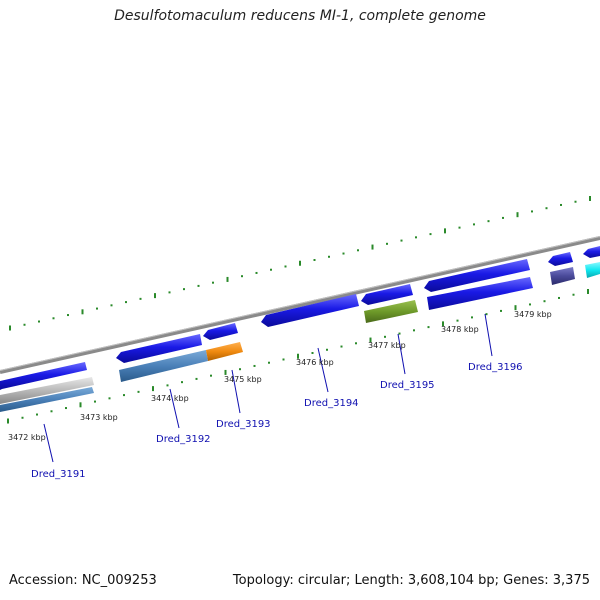 The width and height of the screenshot is (600, 600). Describe the element at coordinates (387, 345) in the screenshot. I see `scale-label: 3477 kbp` at that location.